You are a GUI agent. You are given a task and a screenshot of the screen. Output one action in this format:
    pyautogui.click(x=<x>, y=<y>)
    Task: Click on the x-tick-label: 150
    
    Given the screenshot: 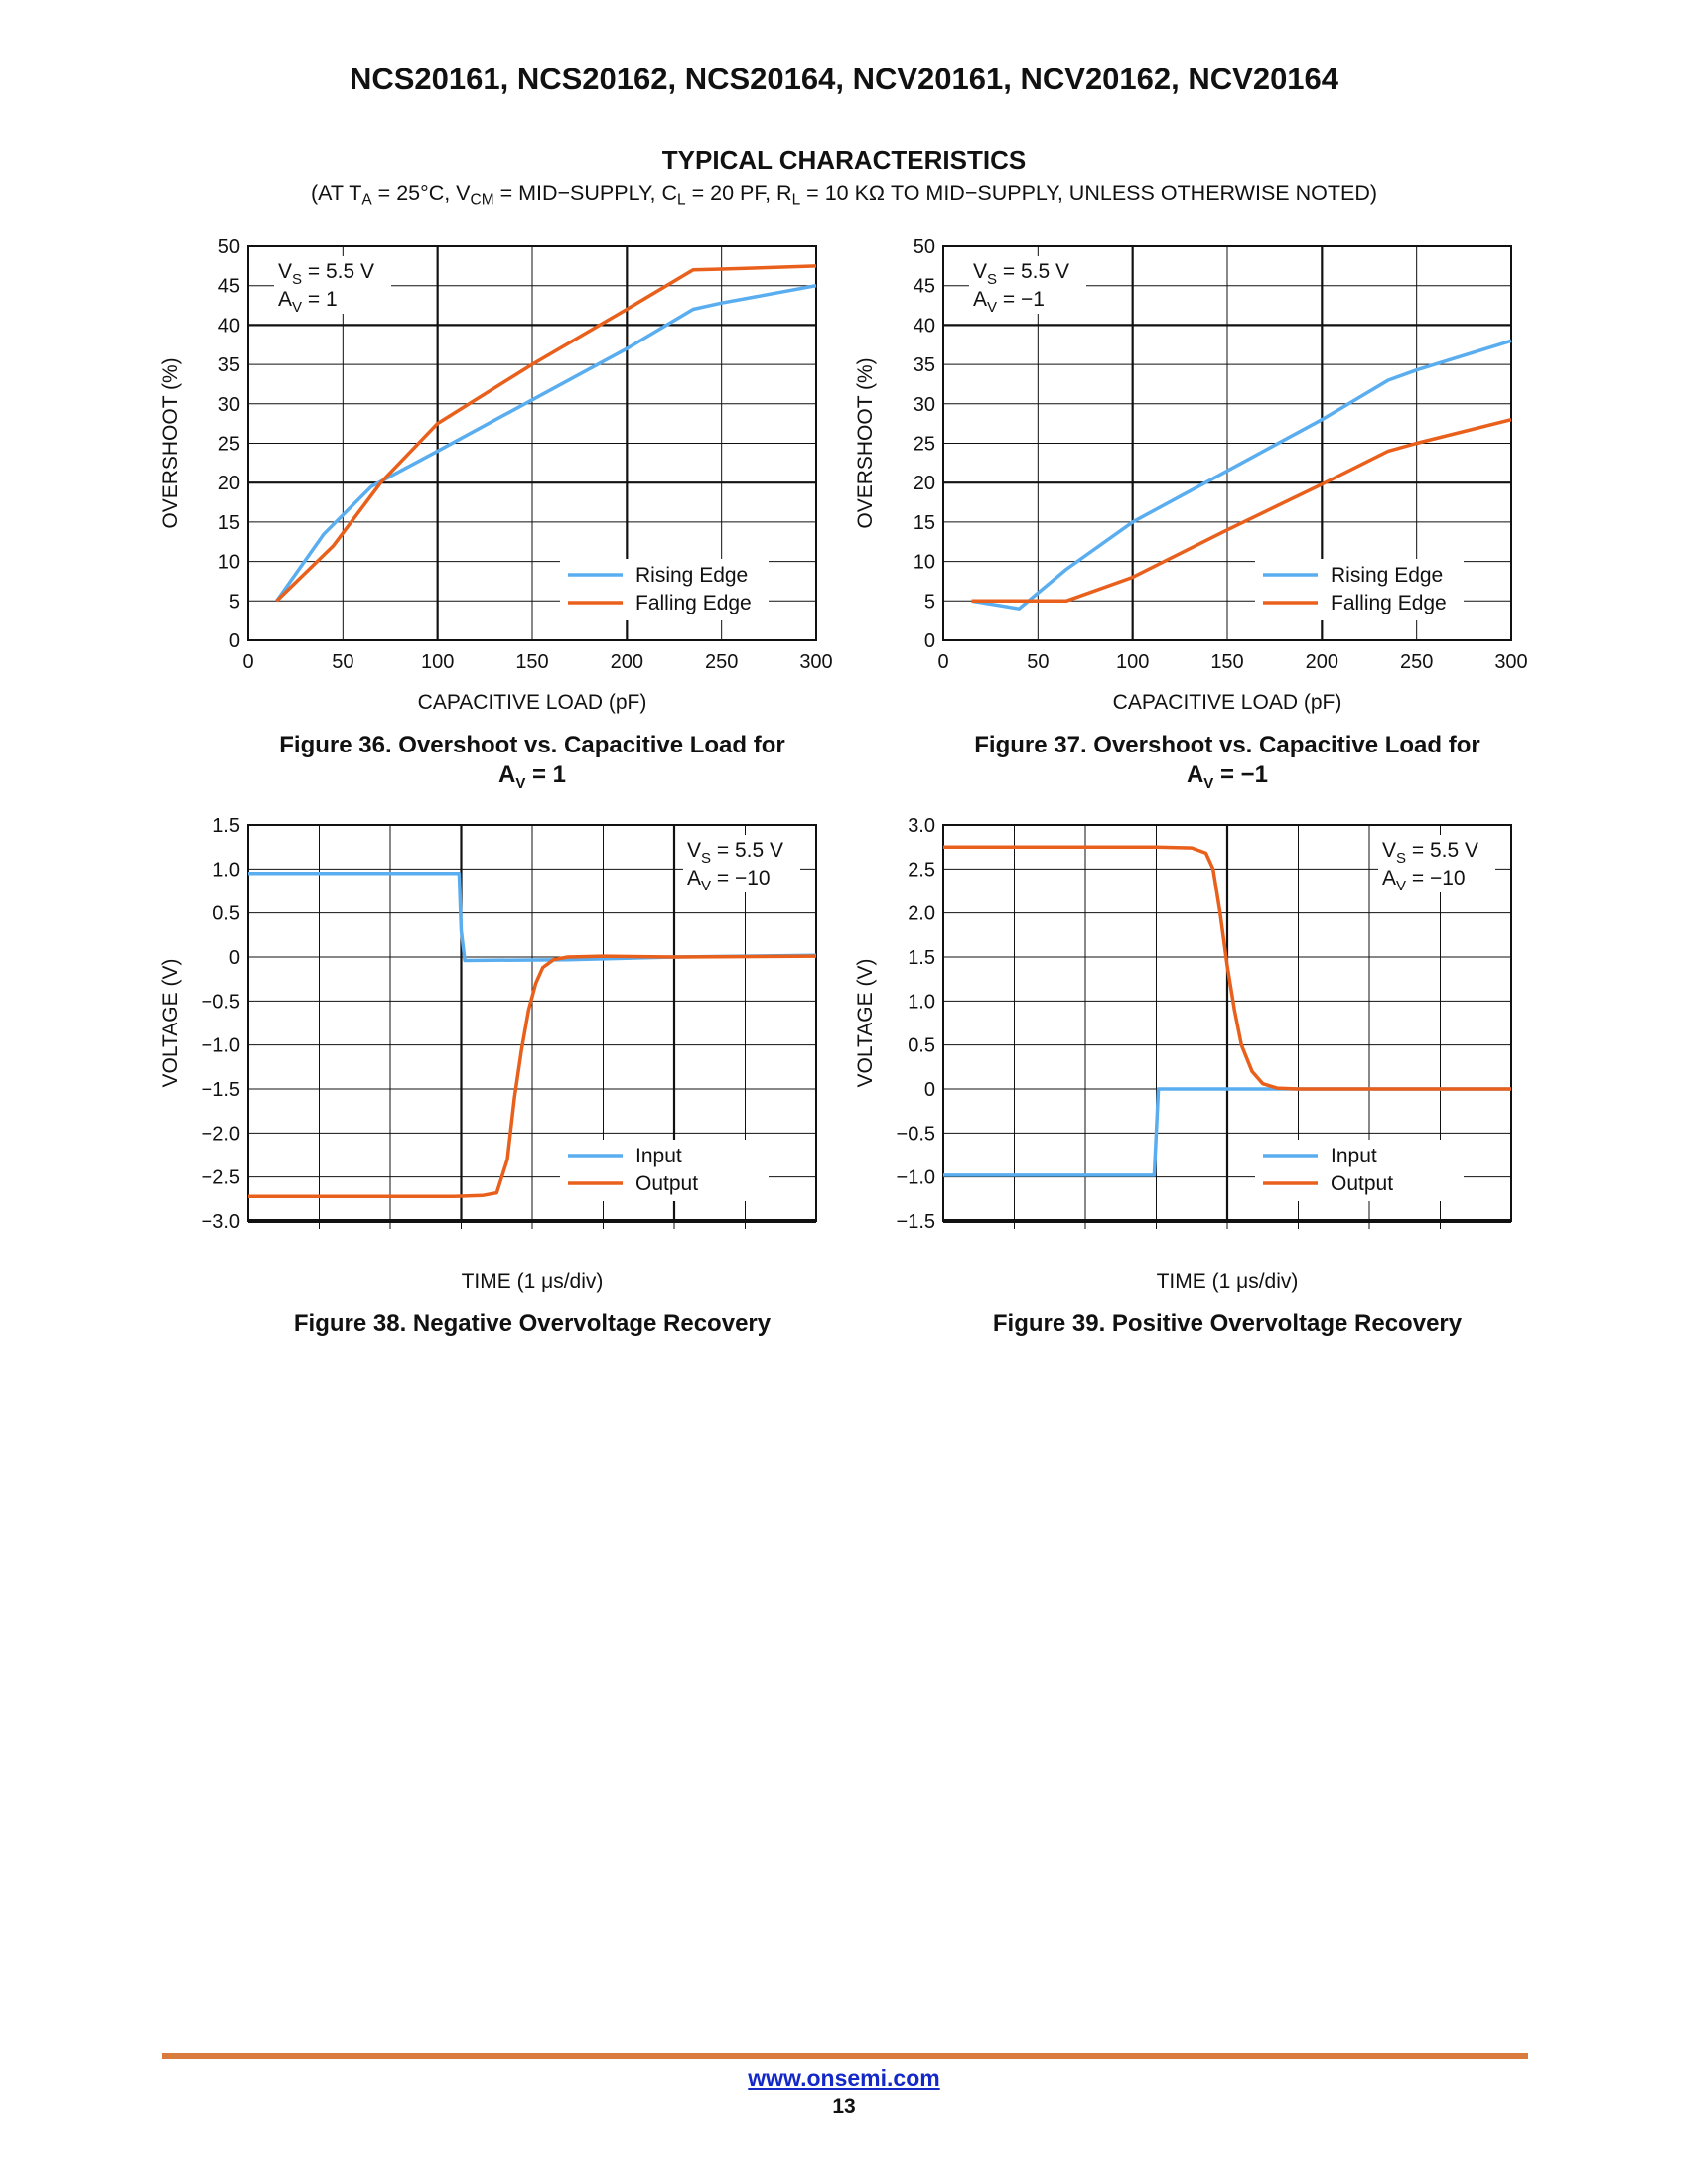 What is the action you would take?
    pyautogui.click(x=531, y=662)
    